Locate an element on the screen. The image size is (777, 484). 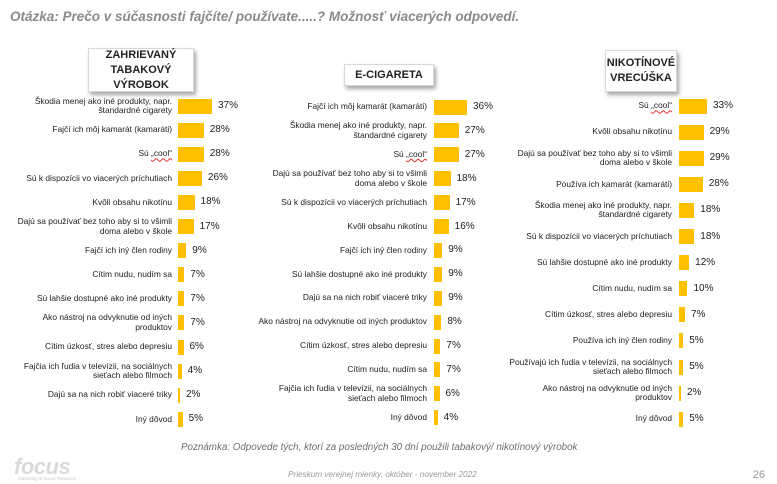
category-label-text: Iný dôvod is located at coordinates (653, 418).